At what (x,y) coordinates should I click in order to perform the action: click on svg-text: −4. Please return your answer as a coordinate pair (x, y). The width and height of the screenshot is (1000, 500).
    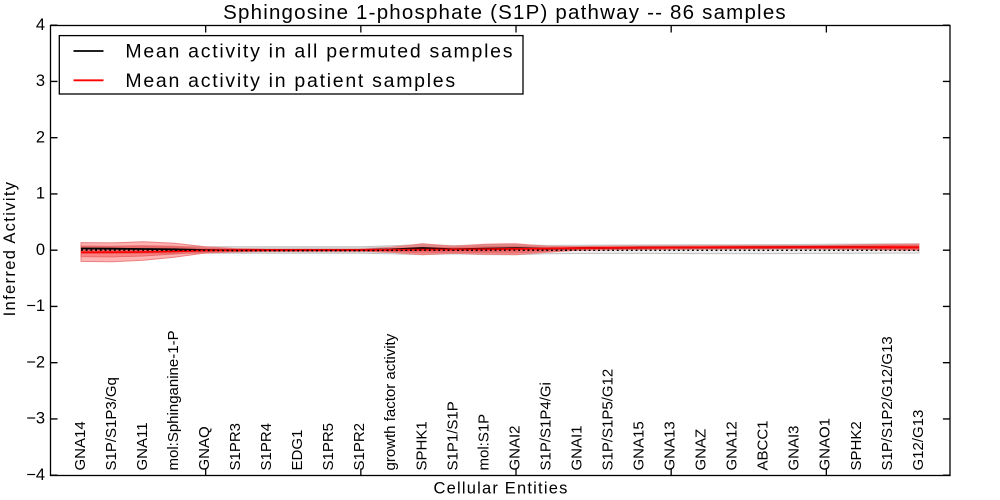
    Looking at the image, I should click on (35, 475).